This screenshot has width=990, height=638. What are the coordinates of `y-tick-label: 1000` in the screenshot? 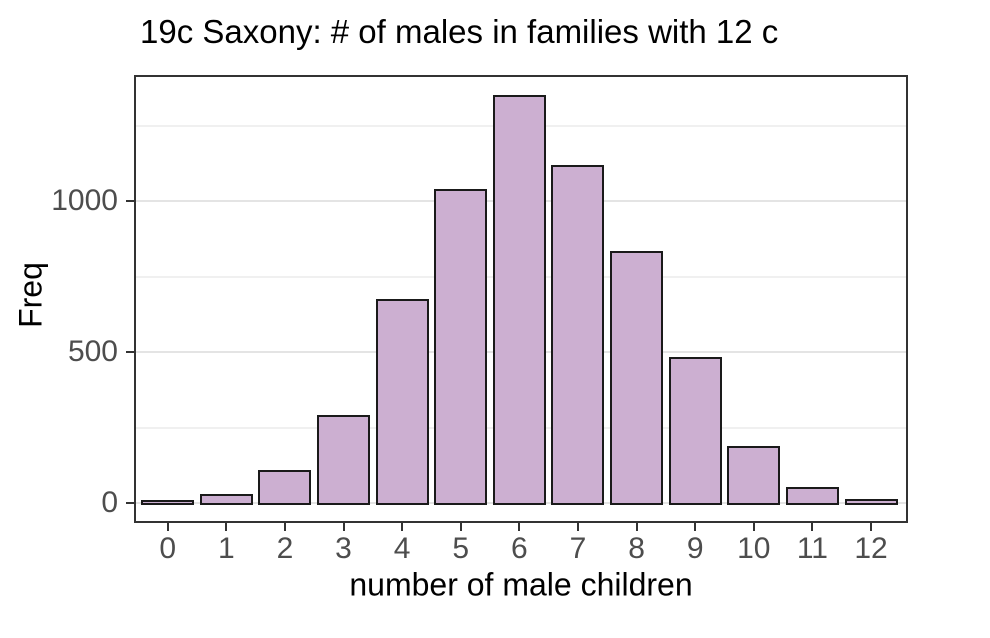 It's located at (84, 200).